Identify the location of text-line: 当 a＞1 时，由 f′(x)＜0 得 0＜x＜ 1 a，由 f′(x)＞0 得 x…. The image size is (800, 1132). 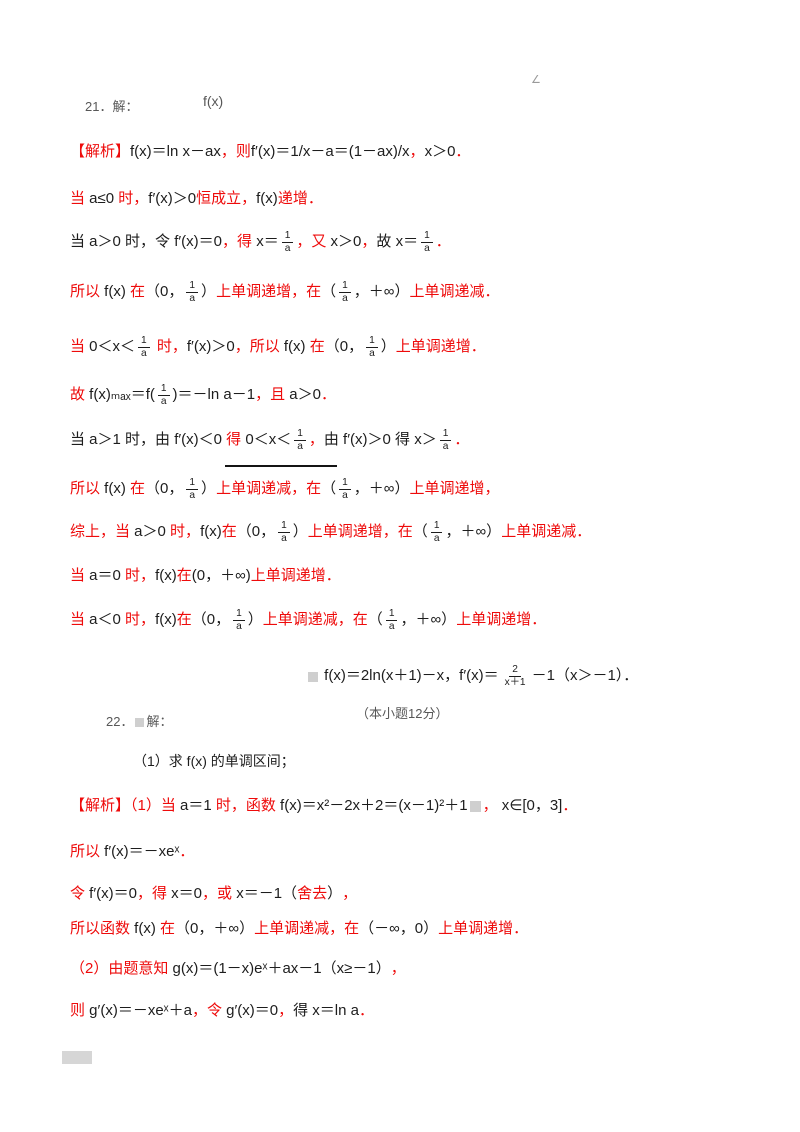
(269, 440).